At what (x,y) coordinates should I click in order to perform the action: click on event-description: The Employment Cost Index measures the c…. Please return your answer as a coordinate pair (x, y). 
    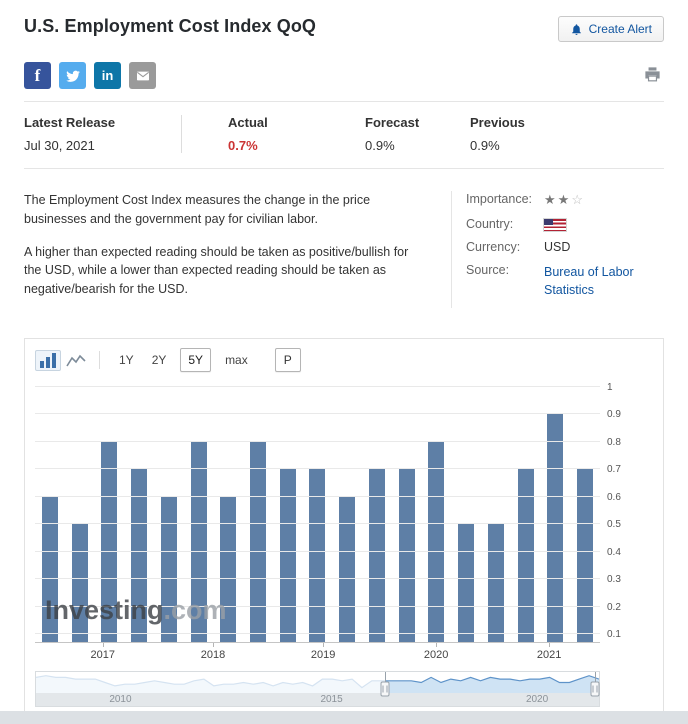
    Looking at the image, I should click on (225, 249).